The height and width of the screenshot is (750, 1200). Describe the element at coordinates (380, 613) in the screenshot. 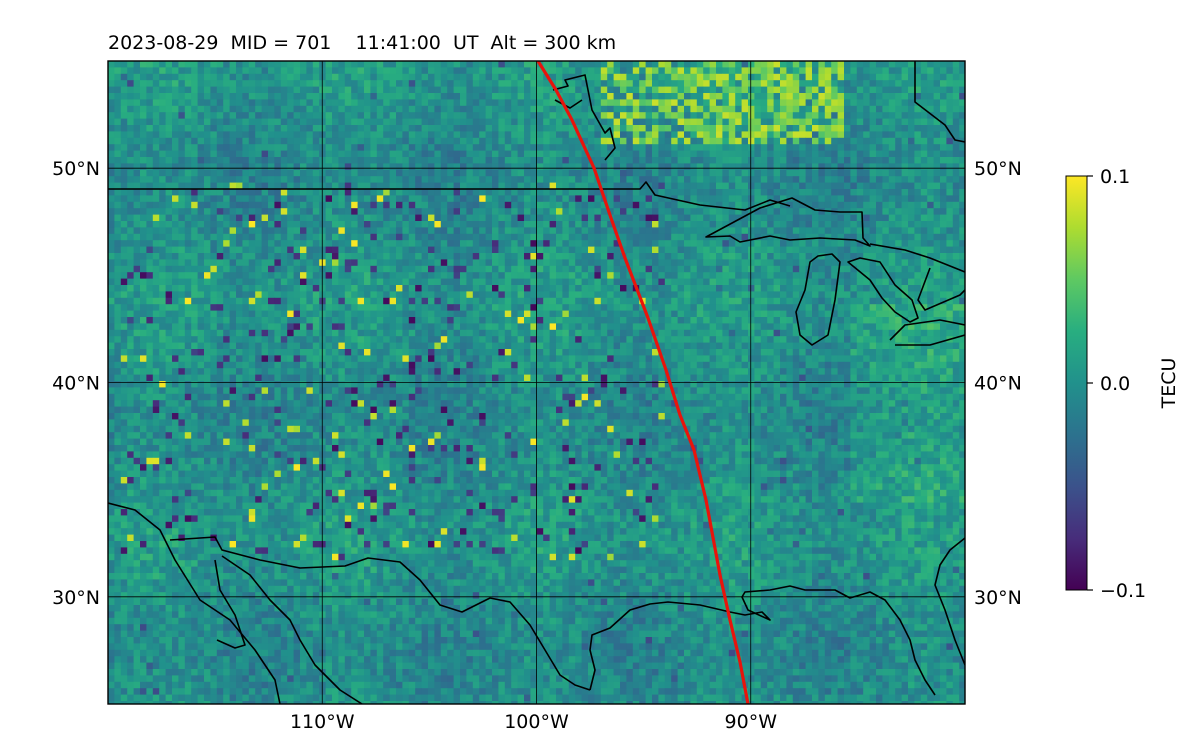

I see `us-mexico-border` at that location.